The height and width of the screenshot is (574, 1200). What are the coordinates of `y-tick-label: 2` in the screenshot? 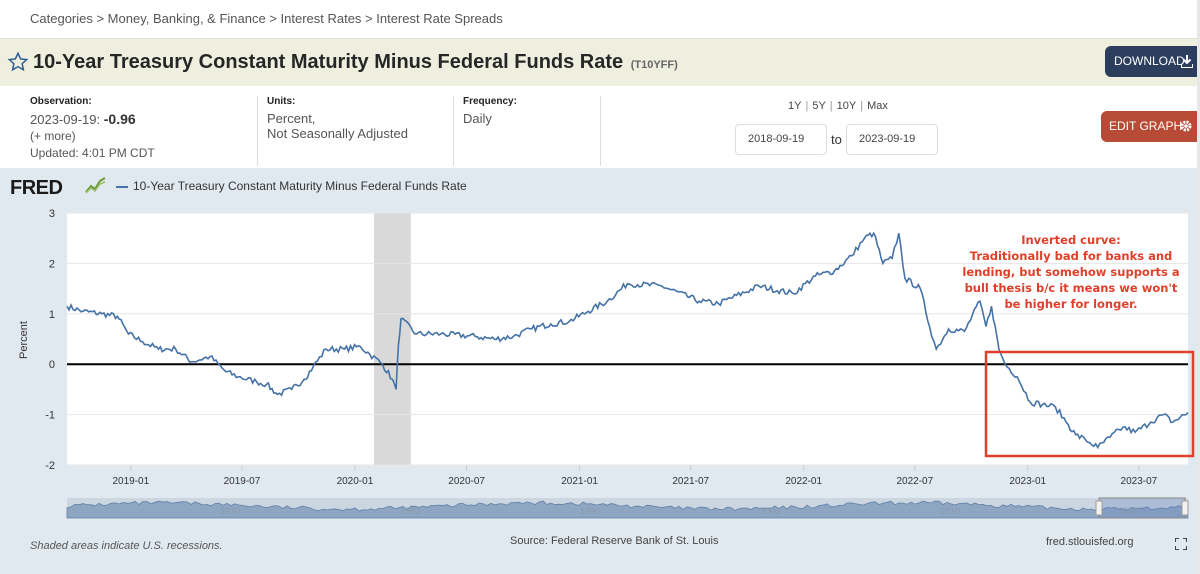 It's located at (52, 264).